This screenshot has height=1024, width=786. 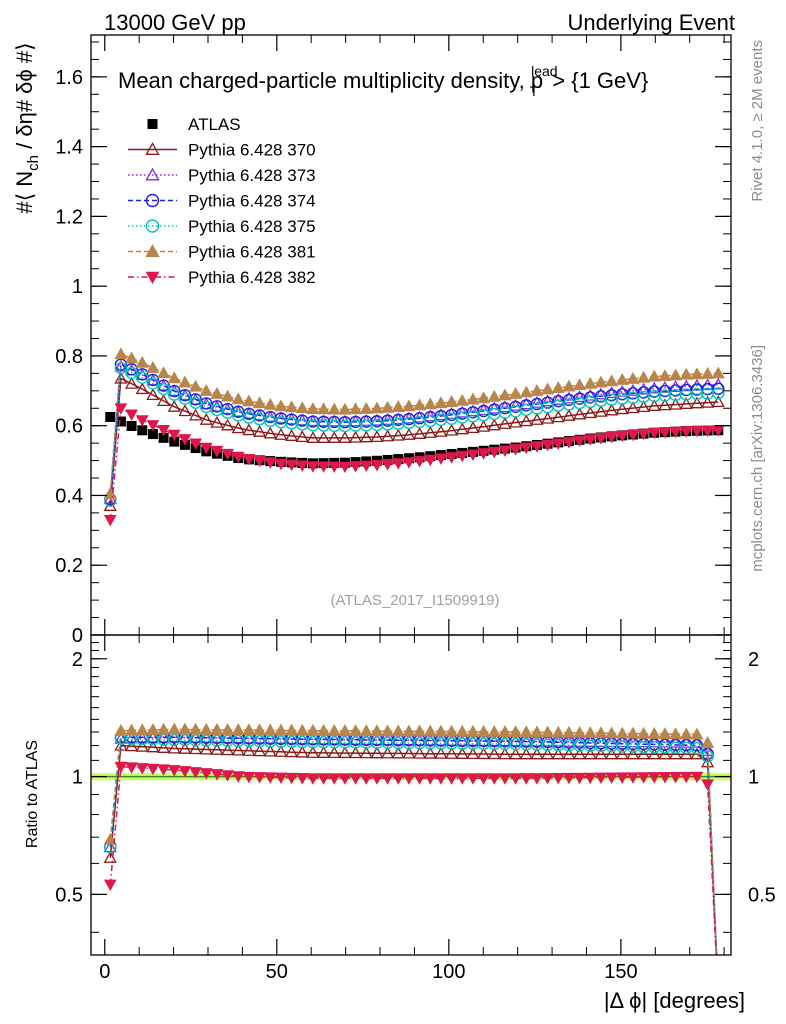 I want to click on mcplots-source-label: mcplots.cern.ch [arXiv:1306.3436], so click(x=757, y=458).